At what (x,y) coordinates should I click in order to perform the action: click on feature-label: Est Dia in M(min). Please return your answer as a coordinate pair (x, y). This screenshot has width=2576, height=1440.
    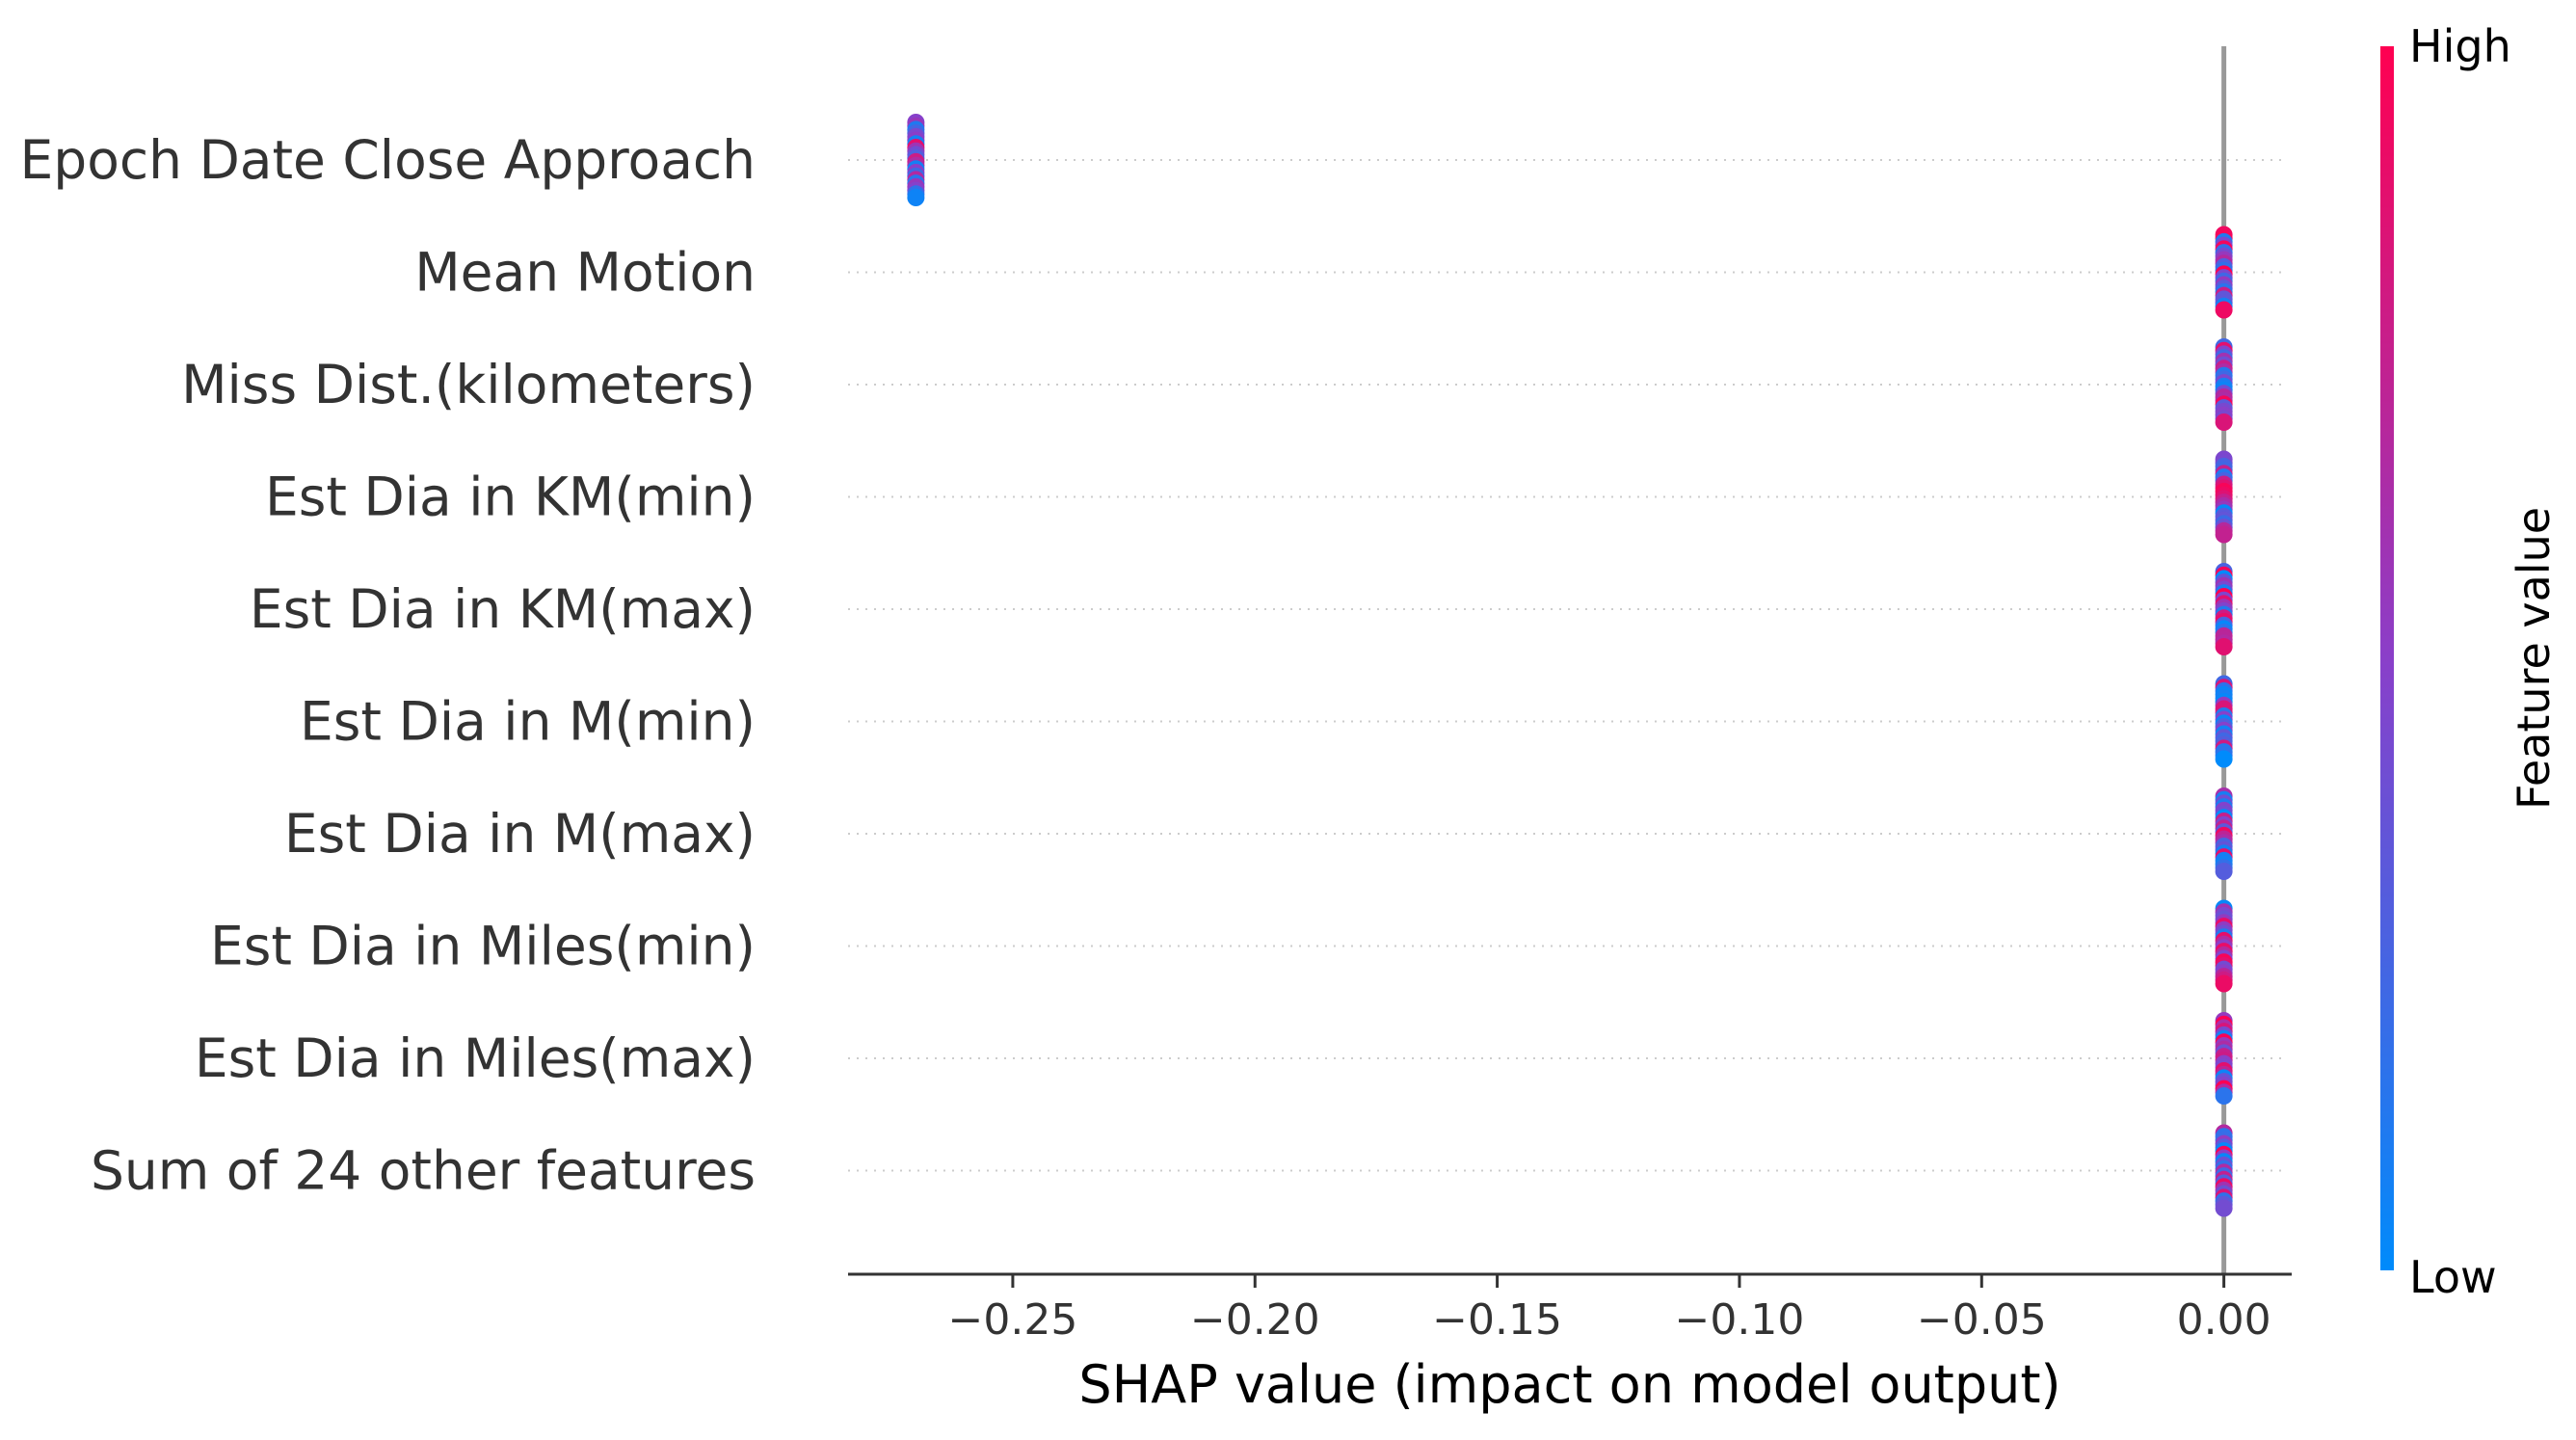
    Looking at the image, I should click on (528, 722).